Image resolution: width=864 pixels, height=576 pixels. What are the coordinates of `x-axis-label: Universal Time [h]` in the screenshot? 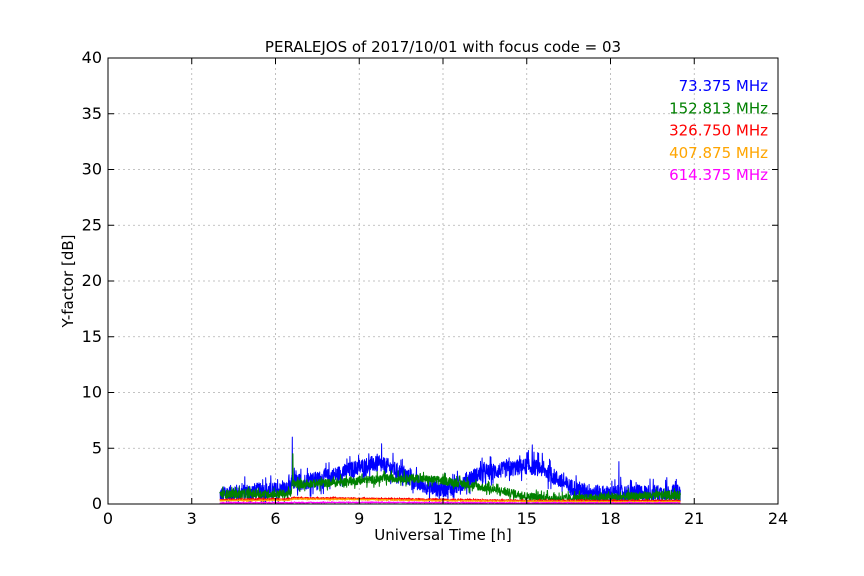 It's located at (443, 535).